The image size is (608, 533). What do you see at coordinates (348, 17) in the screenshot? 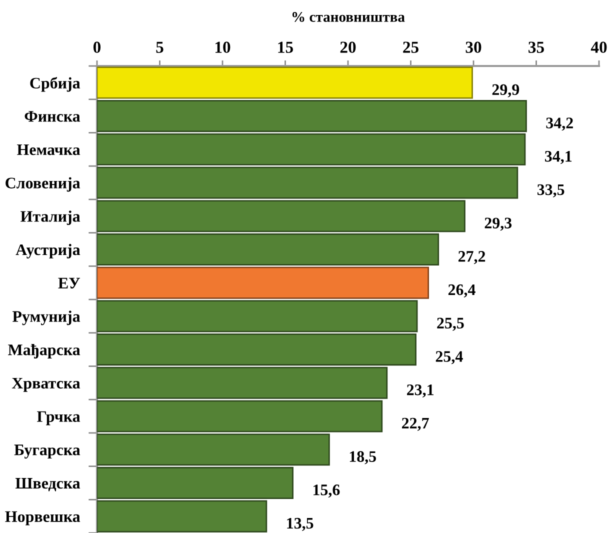
I see `x-axis-title: % становништва` at bounding box center [348, 17].